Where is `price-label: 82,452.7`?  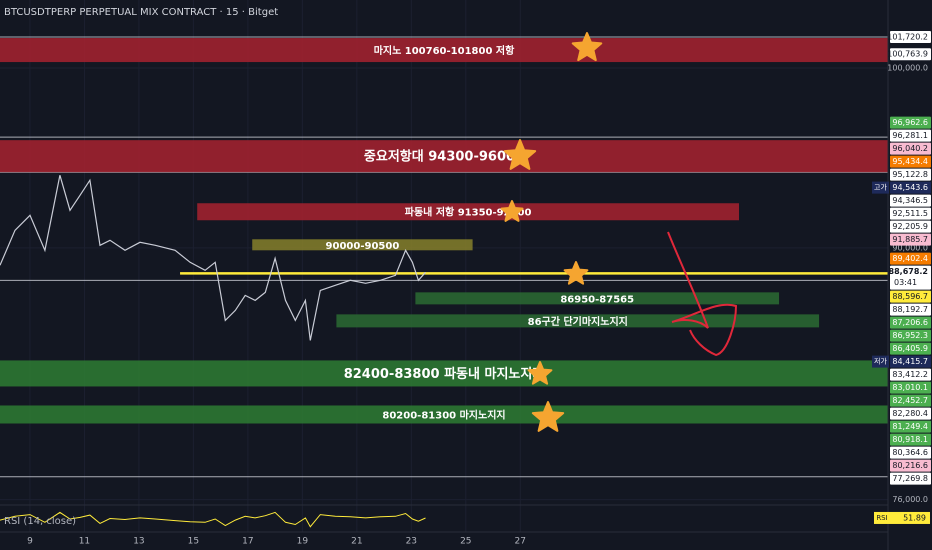 price-label: 82,452.7 is located at coordinates (910, 400).